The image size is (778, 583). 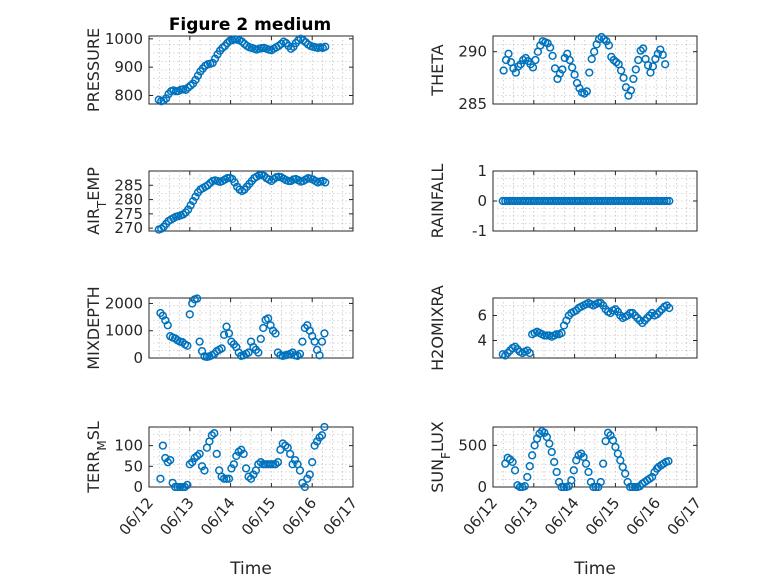 I want to click on y-tick-label: 800, so click(x=128, y=96).